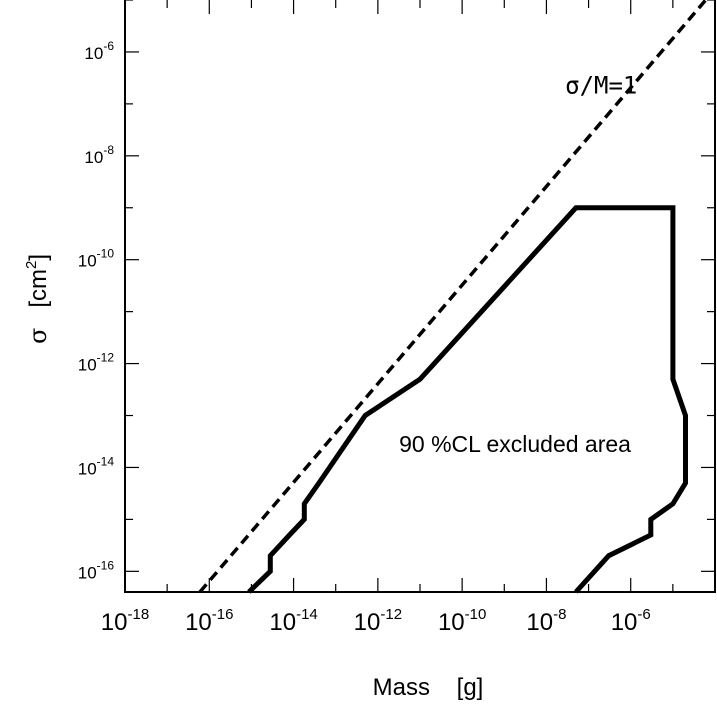 The image size is (717, 704). Describe the element at coordinates (515, 444) in the screenshot. I see `annotation-excluded-area: 90 %CL excluded area` at that location.